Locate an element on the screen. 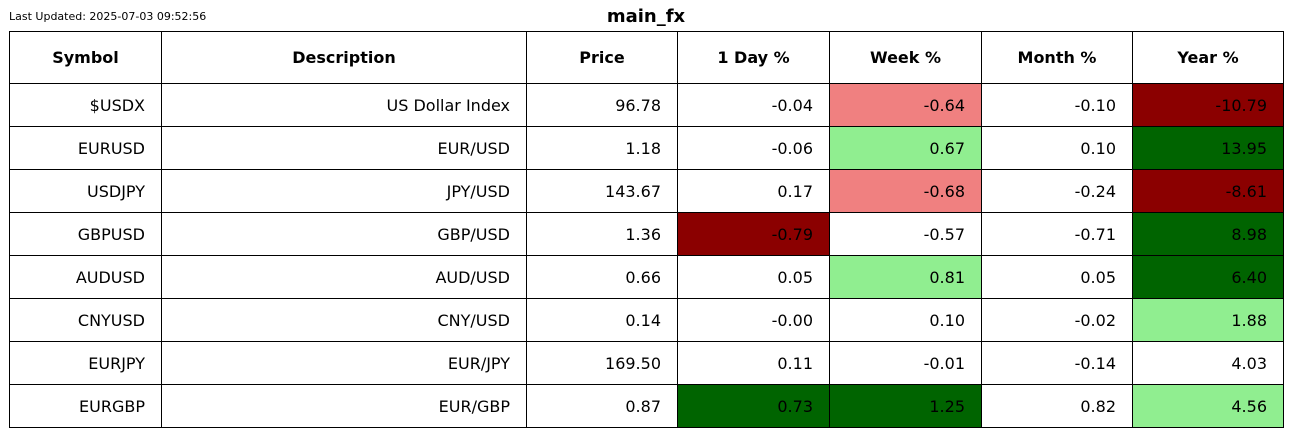 This screenshot has height=437, width=1292. cell-symbol: AUDUSD is located at coordinates (85, 277).